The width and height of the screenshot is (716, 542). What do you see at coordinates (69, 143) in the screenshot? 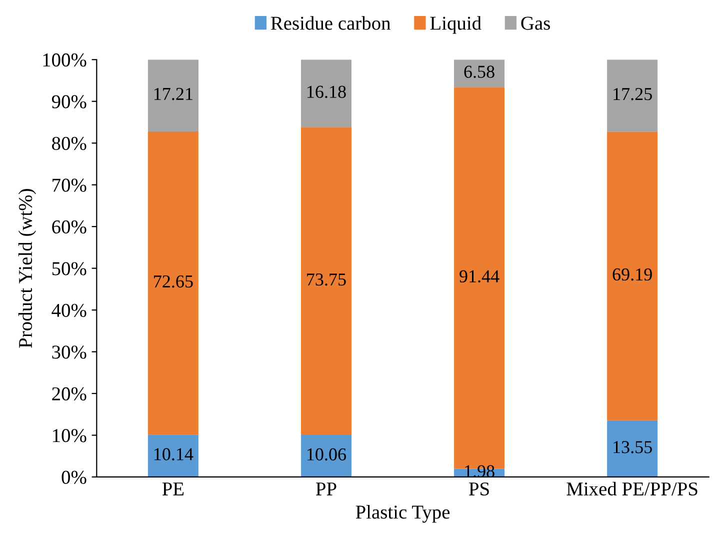
I see `y-tick-label: 80%` at bounding box center [69, 143].